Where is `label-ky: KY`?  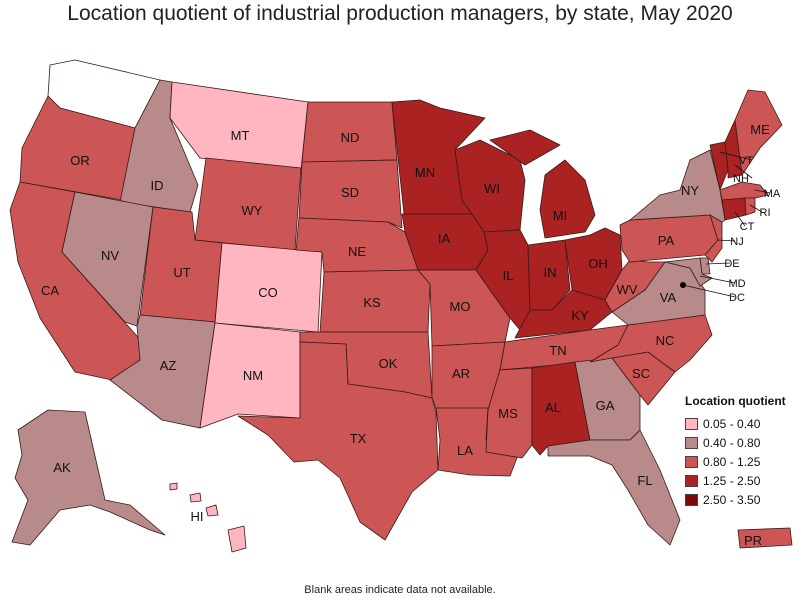
label-ky: KY is located at coordinates (580, 315).